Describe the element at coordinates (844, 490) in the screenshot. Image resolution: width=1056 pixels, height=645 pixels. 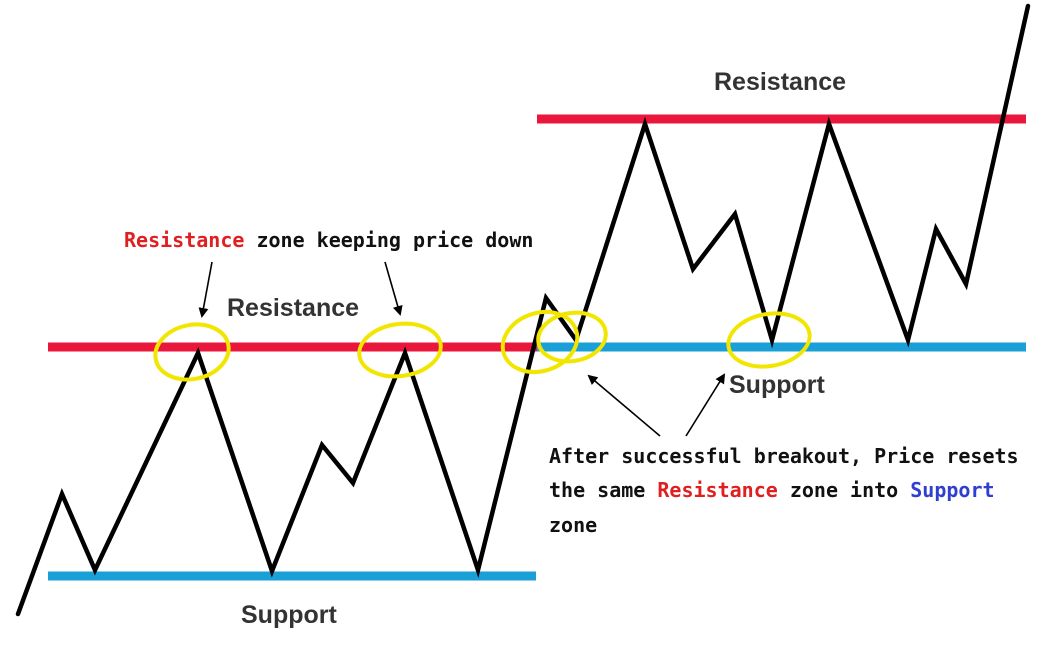
I see `note-text: zone into` at that location.